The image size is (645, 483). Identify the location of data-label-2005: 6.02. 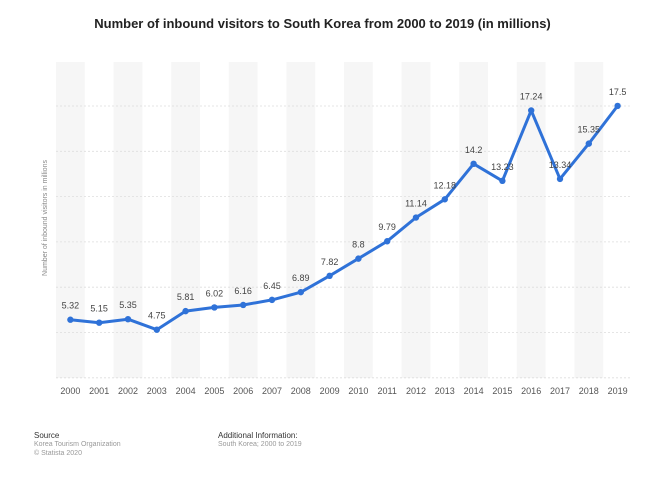
(215, 293).